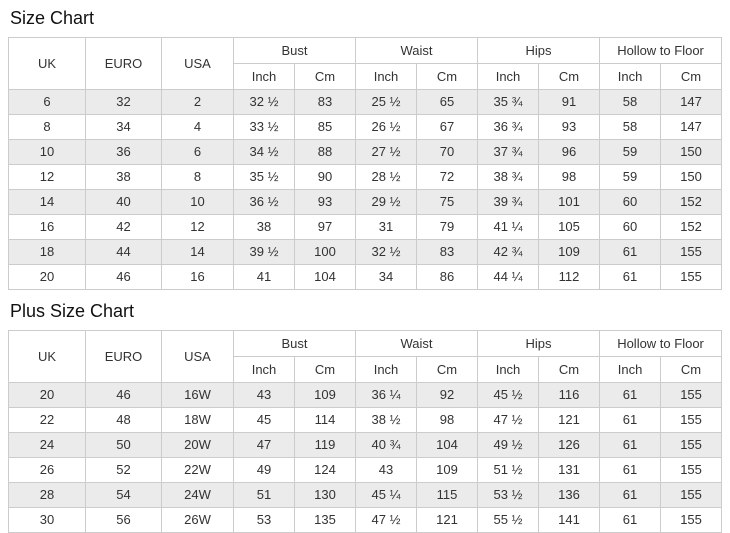 Image resolution: width=730 pixels, height=533 pixels. I want to click on table-row: 30 56 26W 53 135 47 ½ 121 55 ½ 141 61 155, so click(365, 520).